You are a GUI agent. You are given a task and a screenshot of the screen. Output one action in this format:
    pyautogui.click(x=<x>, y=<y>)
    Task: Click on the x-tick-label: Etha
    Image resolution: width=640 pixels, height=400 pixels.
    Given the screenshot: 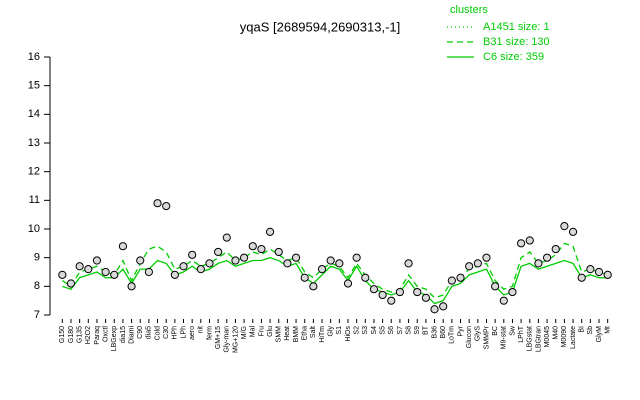 What is the action you would take?
    pyautogui.click(x=305, y=333)
    